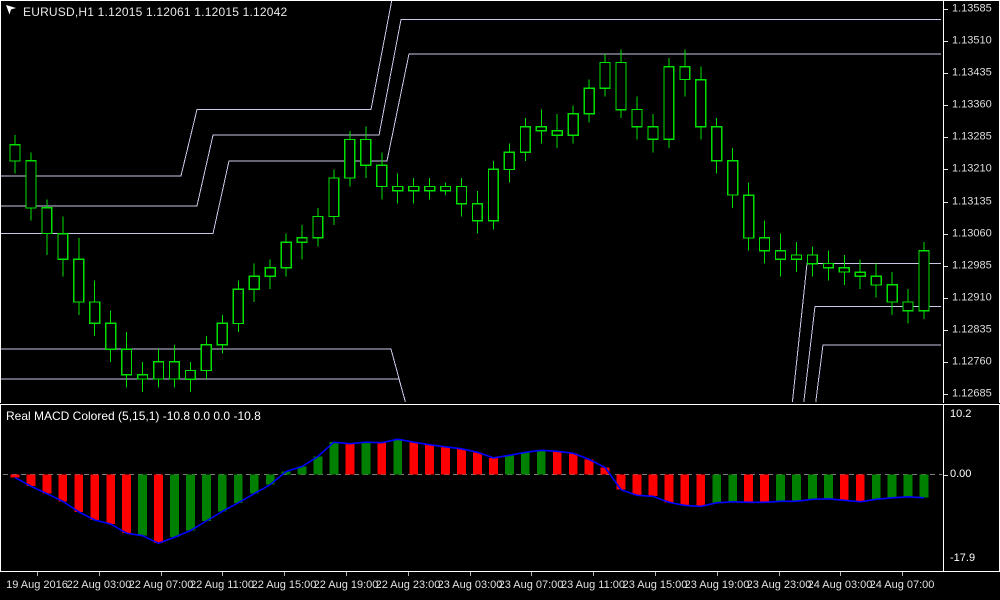  What do you see at coordinates (284, 585) in the screenshot?
I see `time-axis-label: 22 Aug 15:00` at bounding box center [284, 585].